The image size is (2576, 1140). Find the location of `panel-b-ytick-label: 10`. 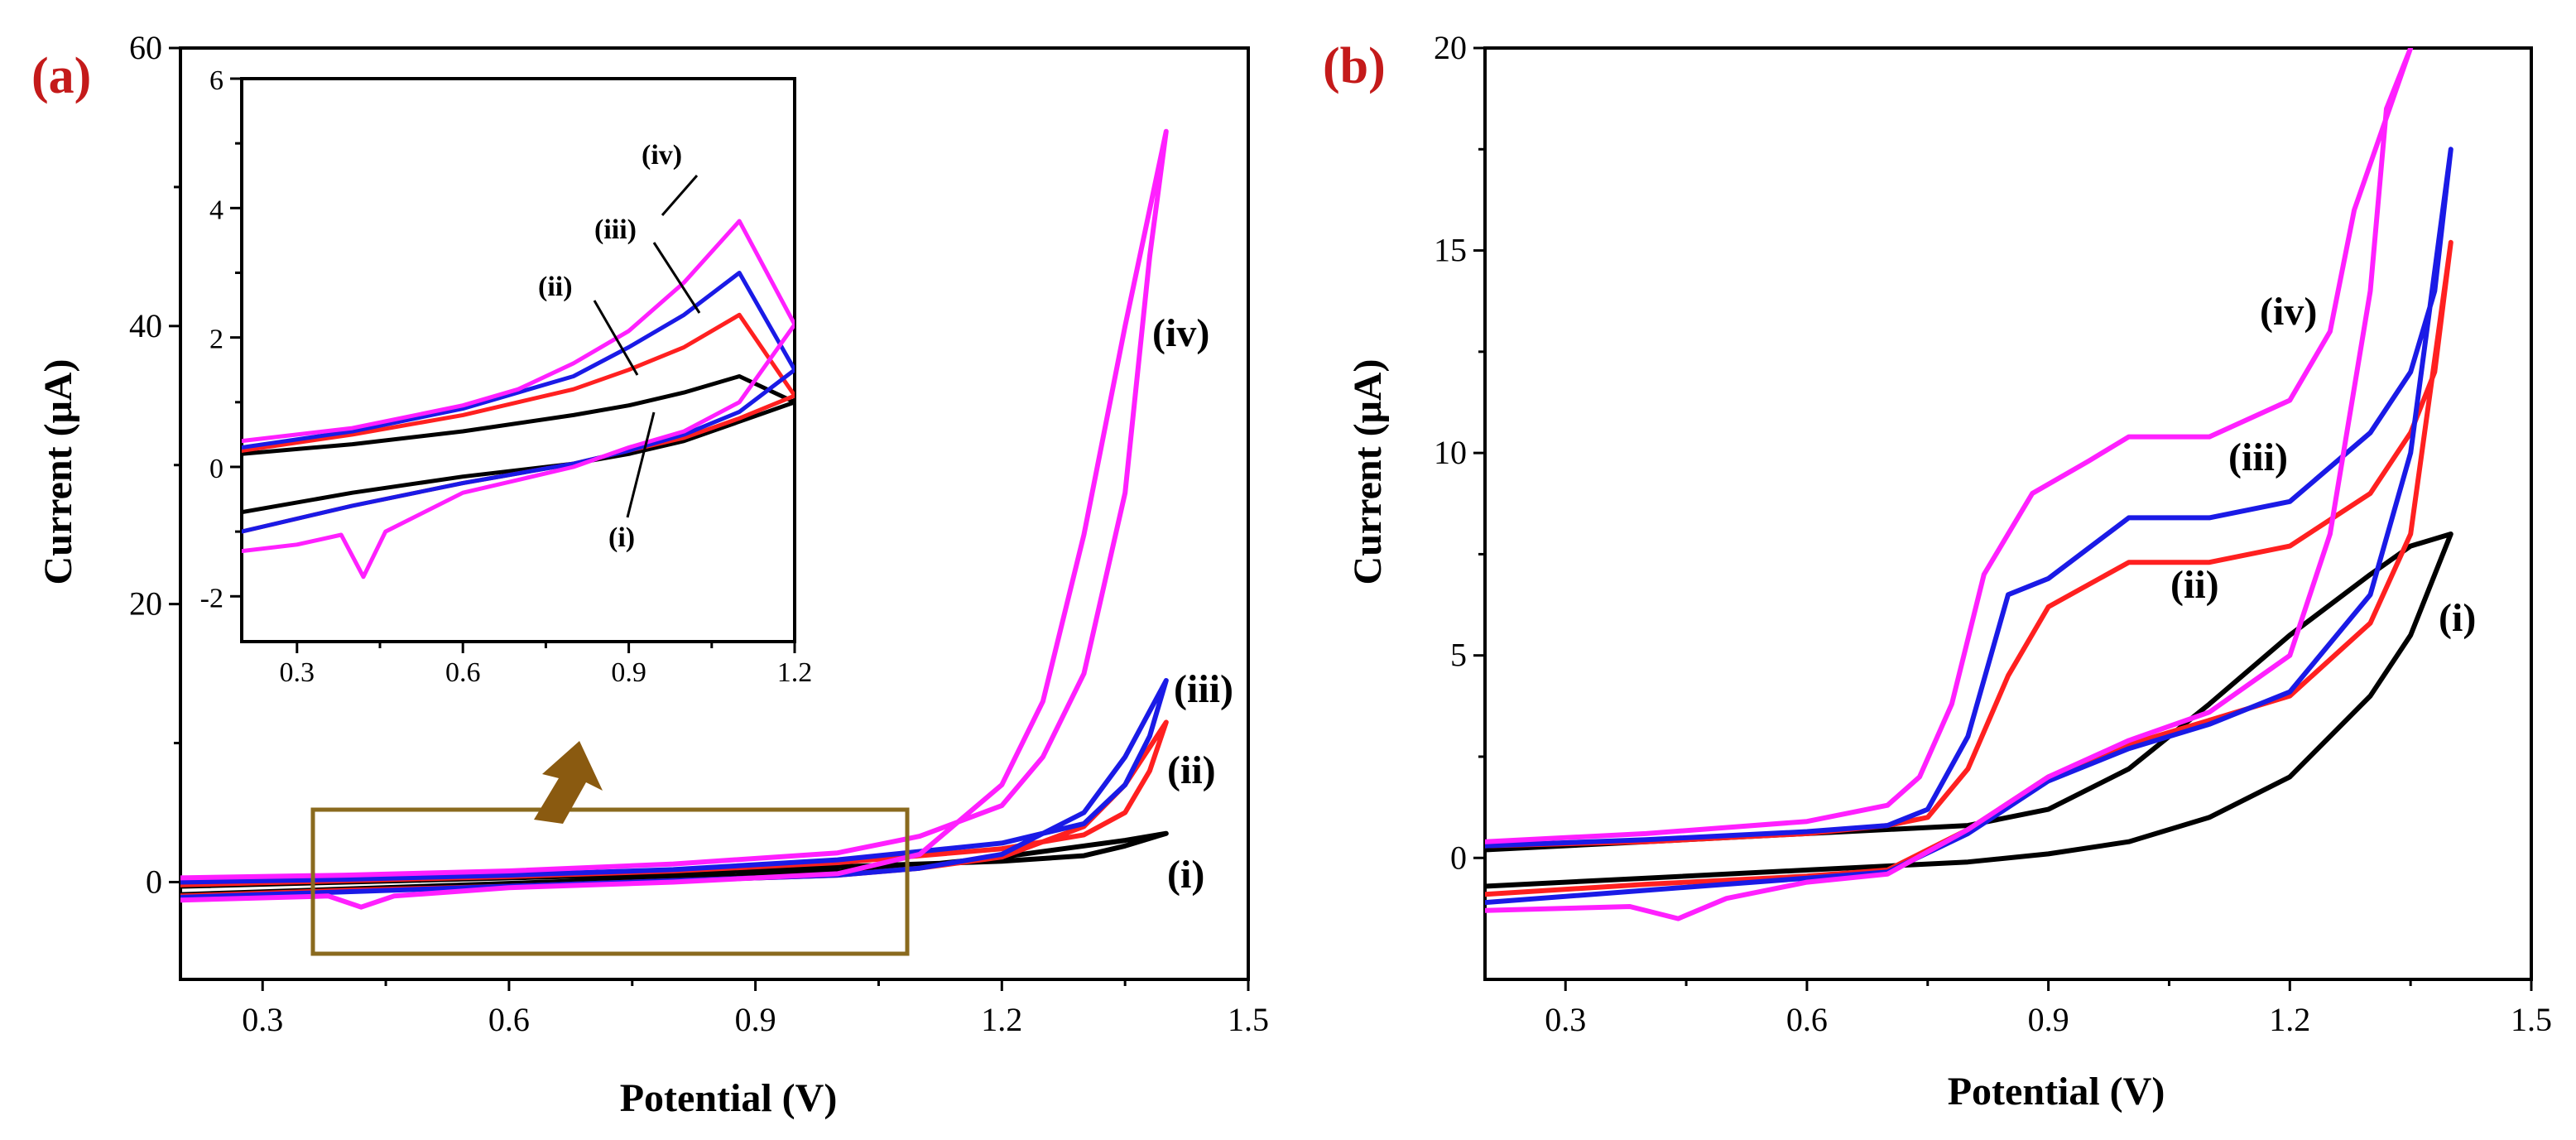

panel-b-ytick-label: 10 is located at coordinates (1450, 453).